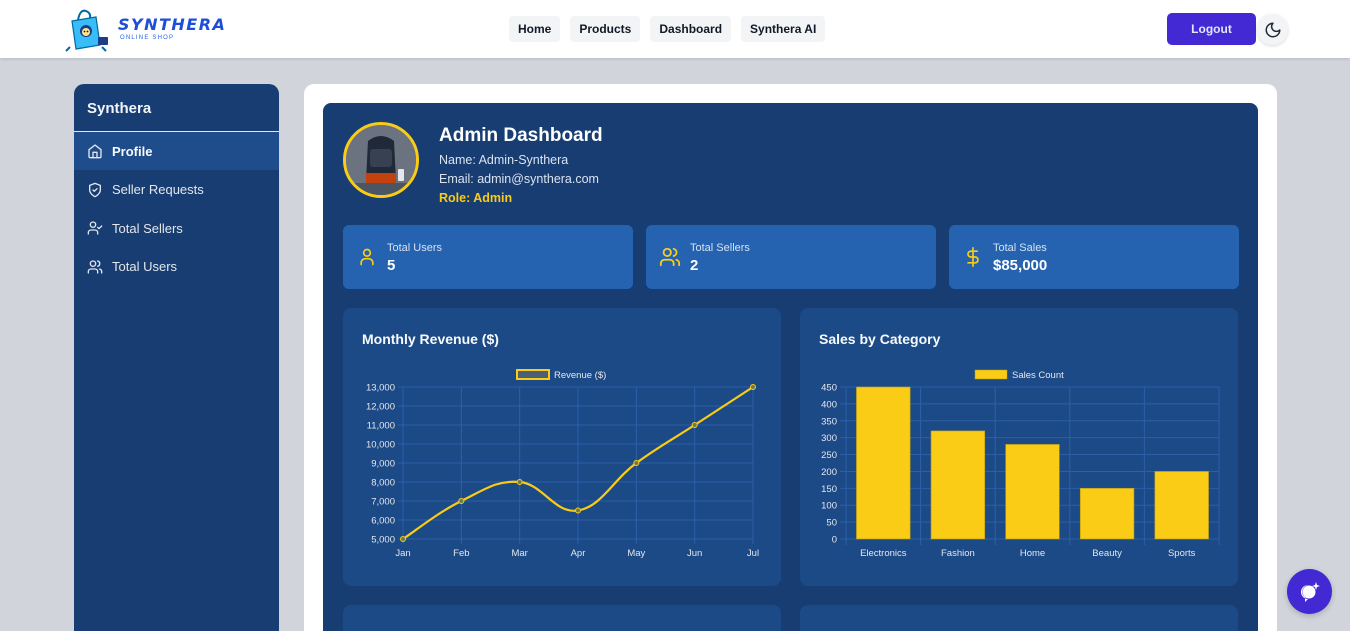  What do you see at coordinates (158, 189) in the screenshot?
I see `sidebar-item-label: Seller Requests` at bounding box center [158, 189].